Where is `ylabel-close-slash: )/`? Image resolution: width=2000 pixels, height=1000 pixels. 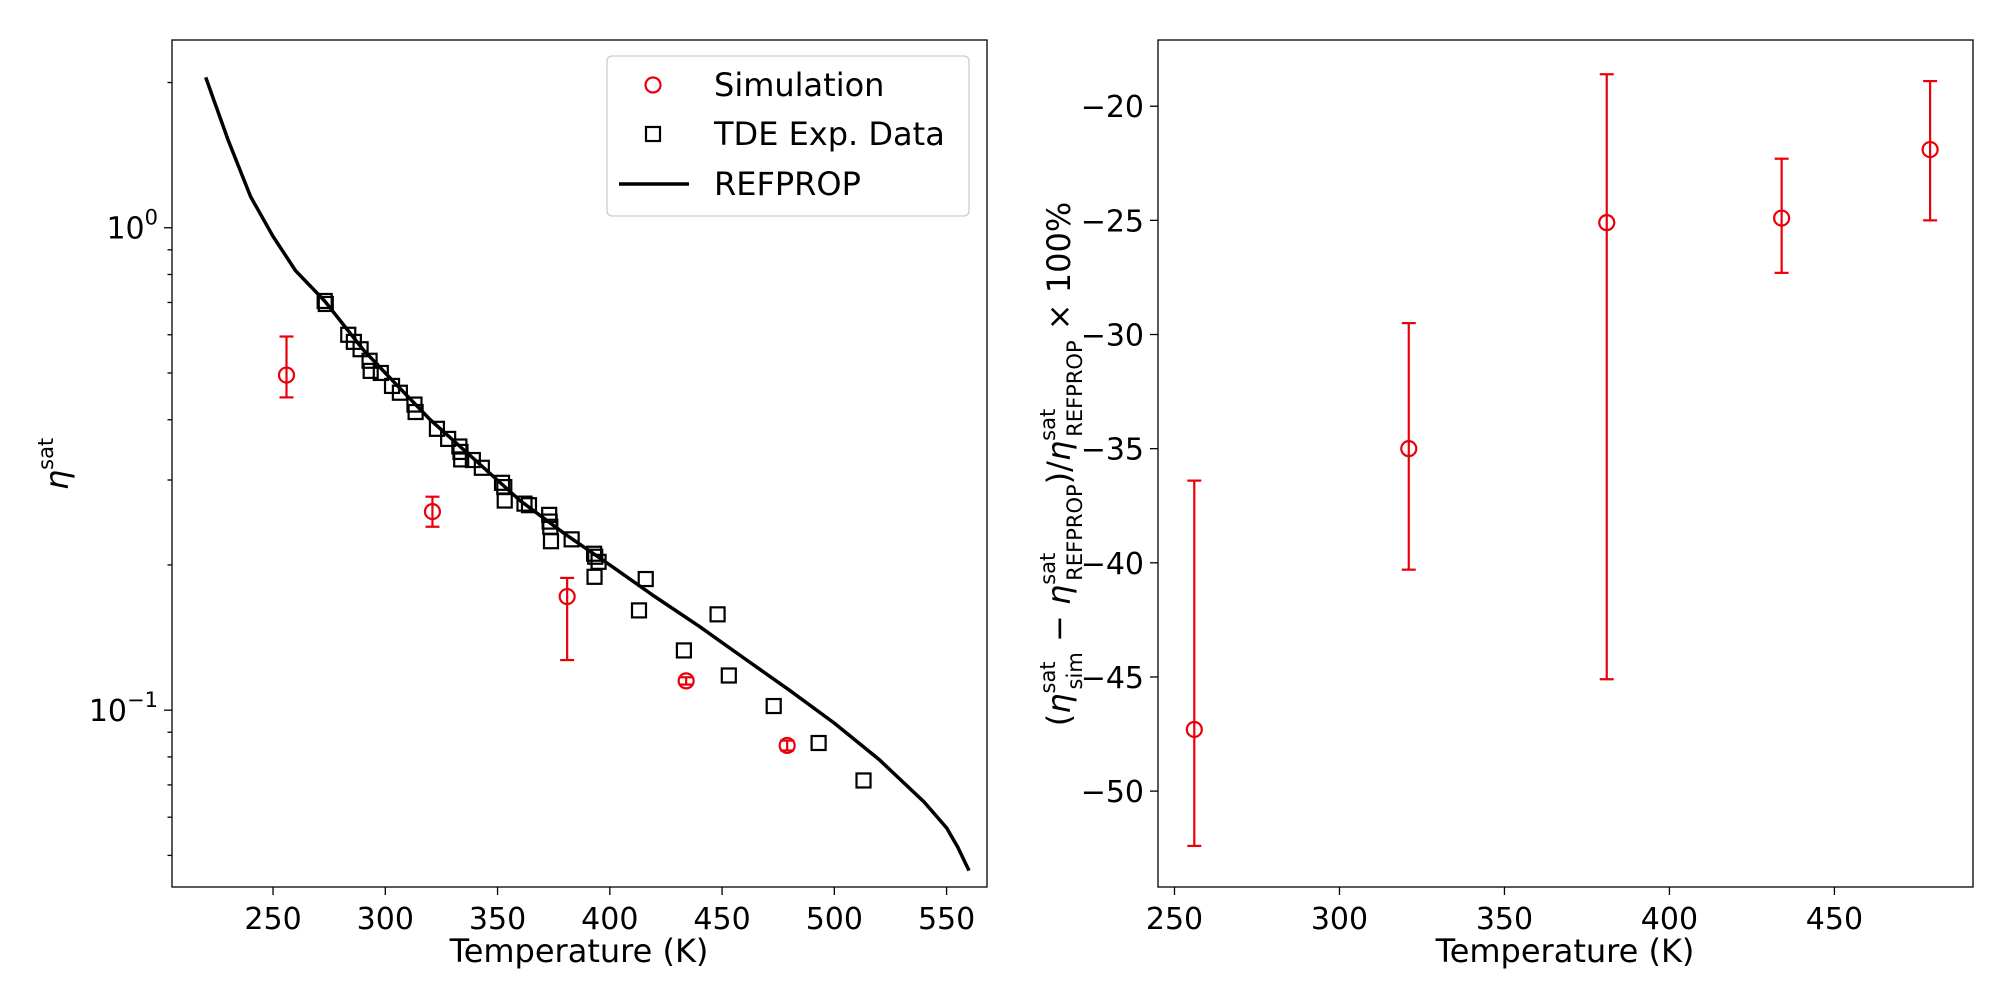
ylabel-close-slash: )/ is located at coordinates (1059, 472).